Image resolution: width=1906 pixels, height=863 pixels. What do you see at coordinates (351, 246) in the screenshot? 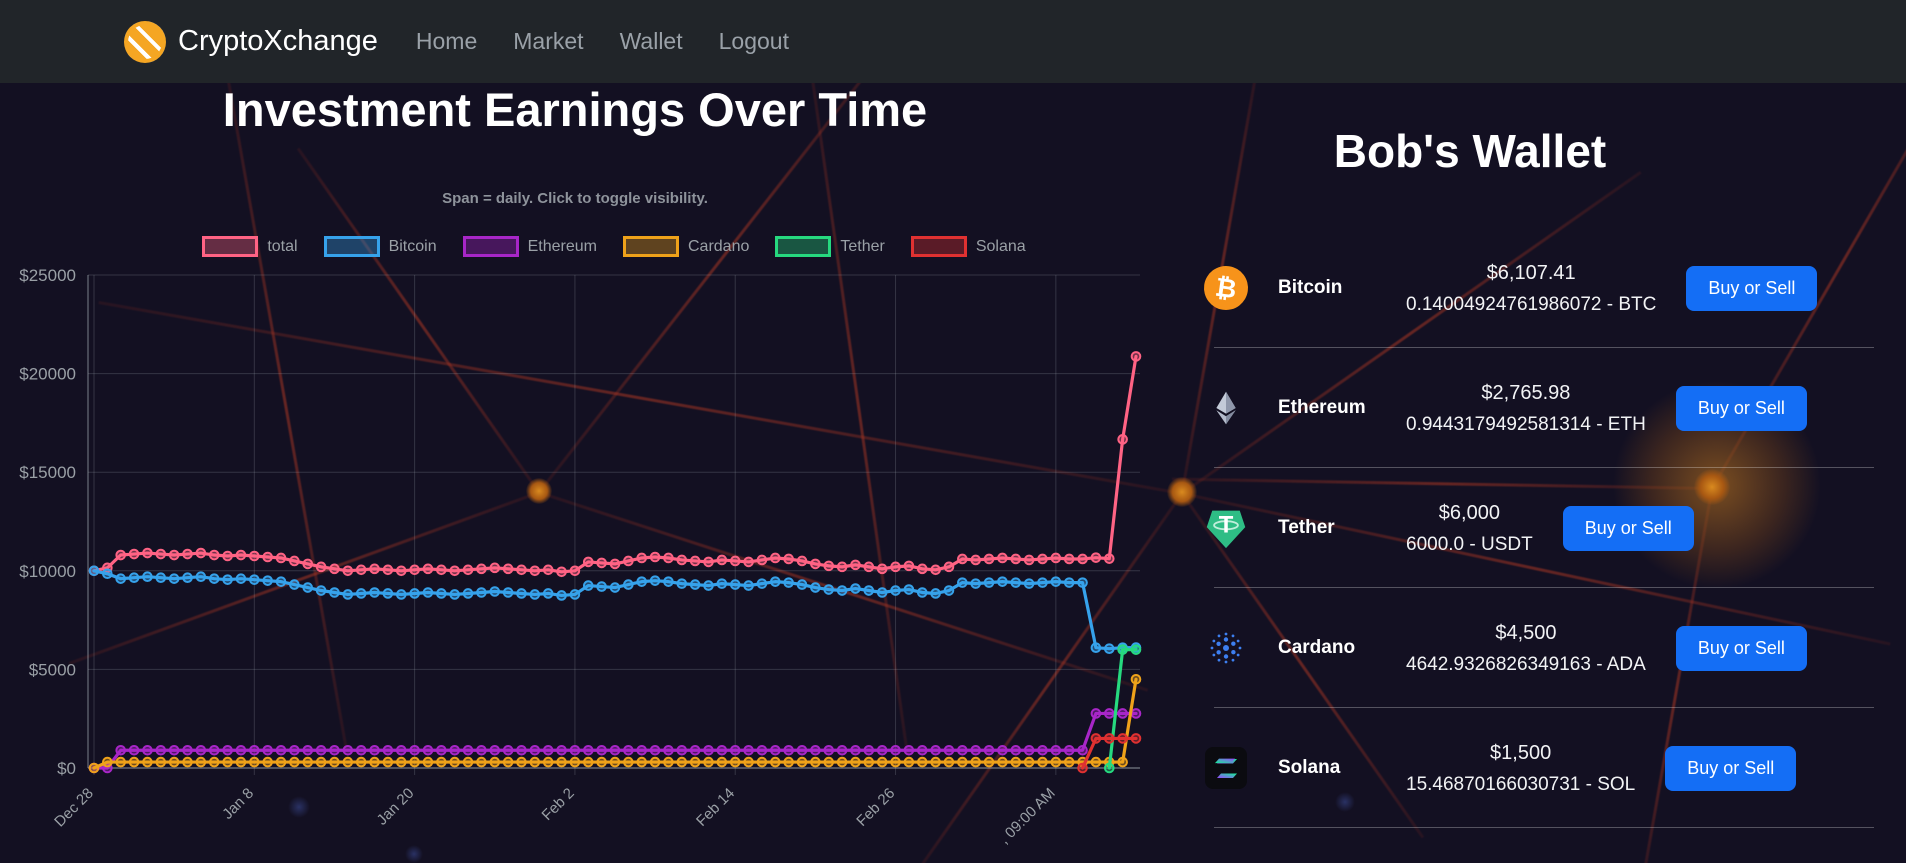
I see `legend-swatch-bitcoin` at bounding box center [351, 246].